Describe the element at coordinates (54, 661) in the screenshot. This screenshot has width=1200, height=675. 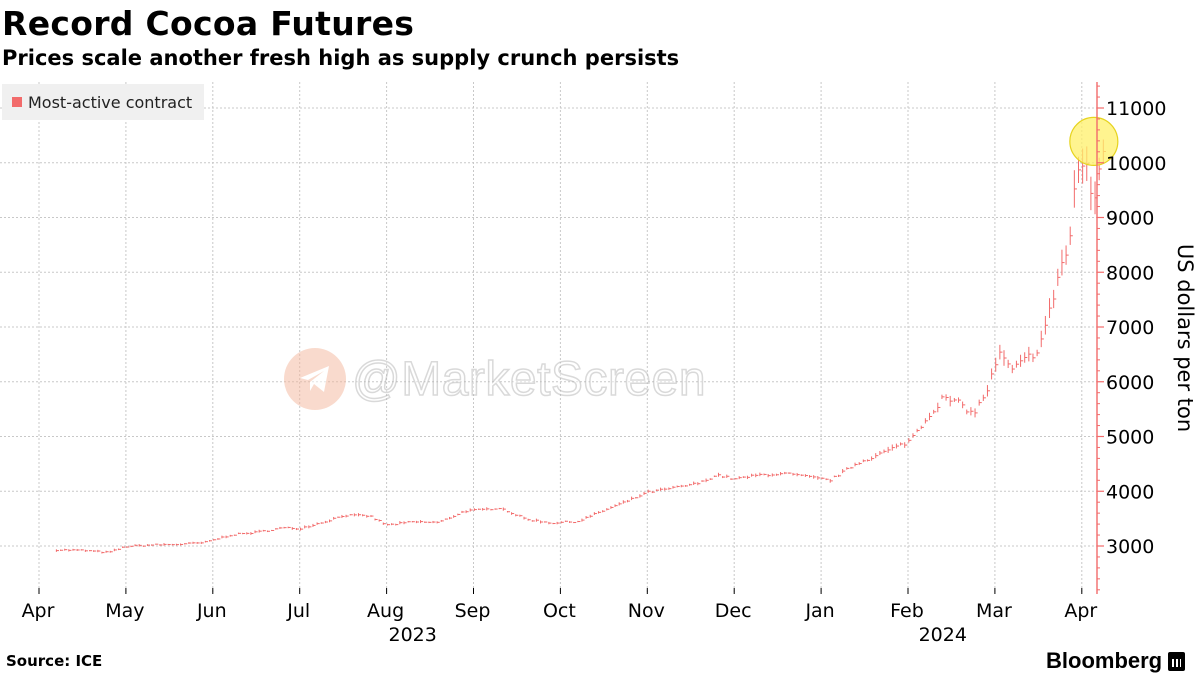
I see `source-note: Source: ICE` at that location.